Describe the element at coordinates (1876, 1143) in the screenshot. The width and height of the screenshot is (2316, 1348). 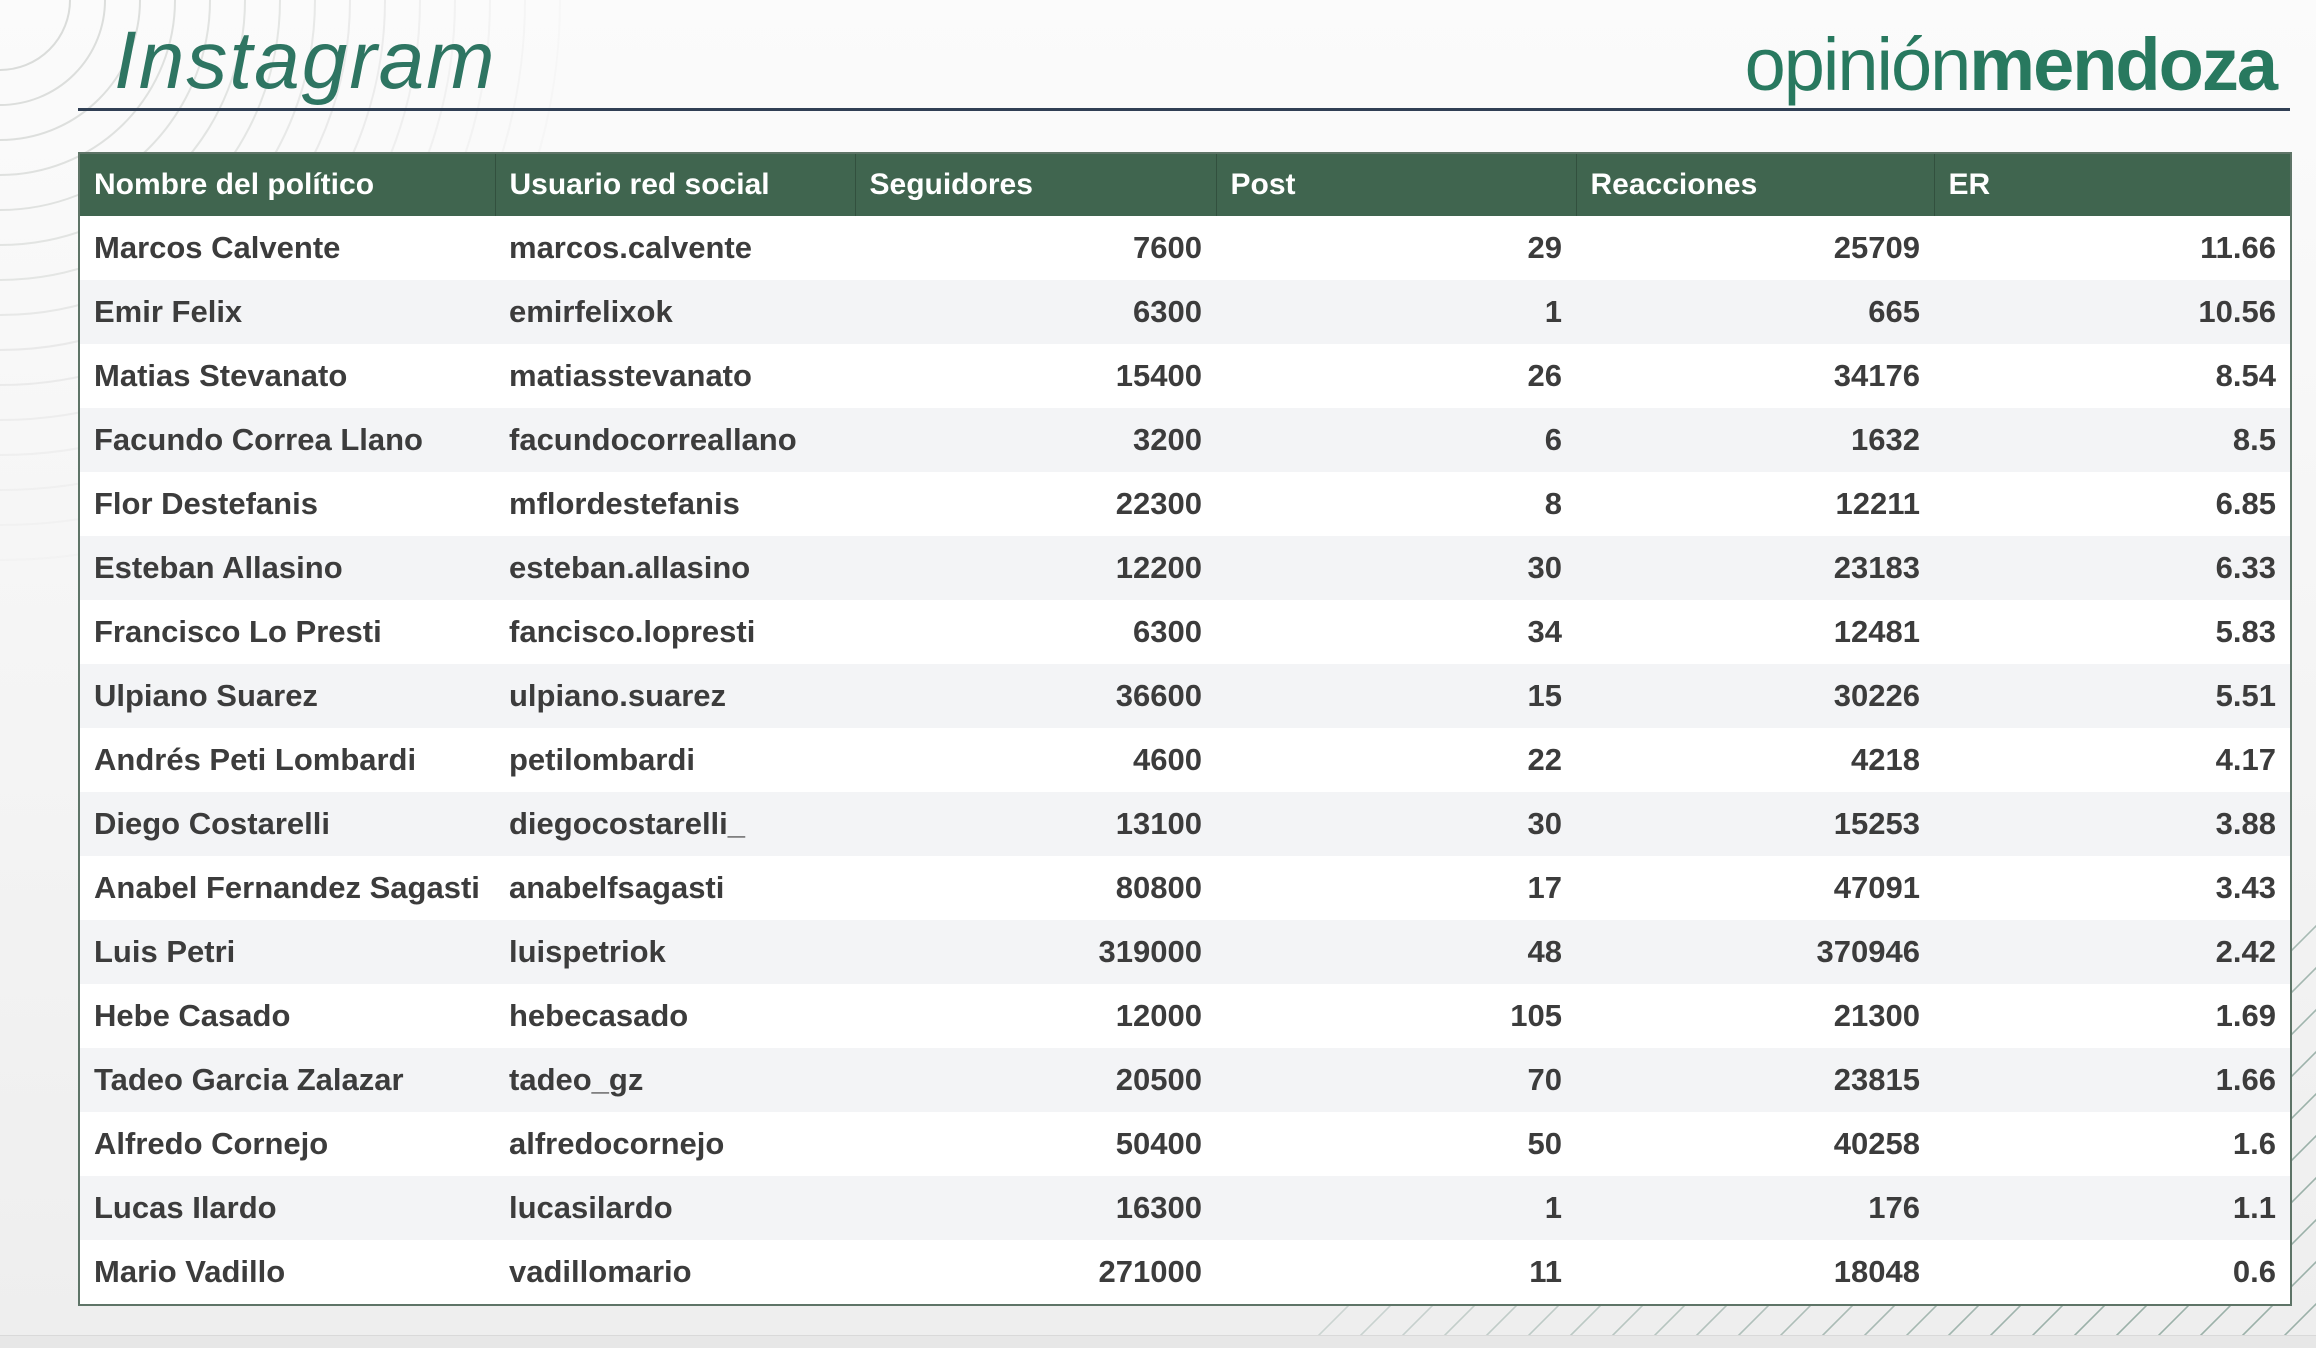
I see `reactions-value: 40258` at that location.